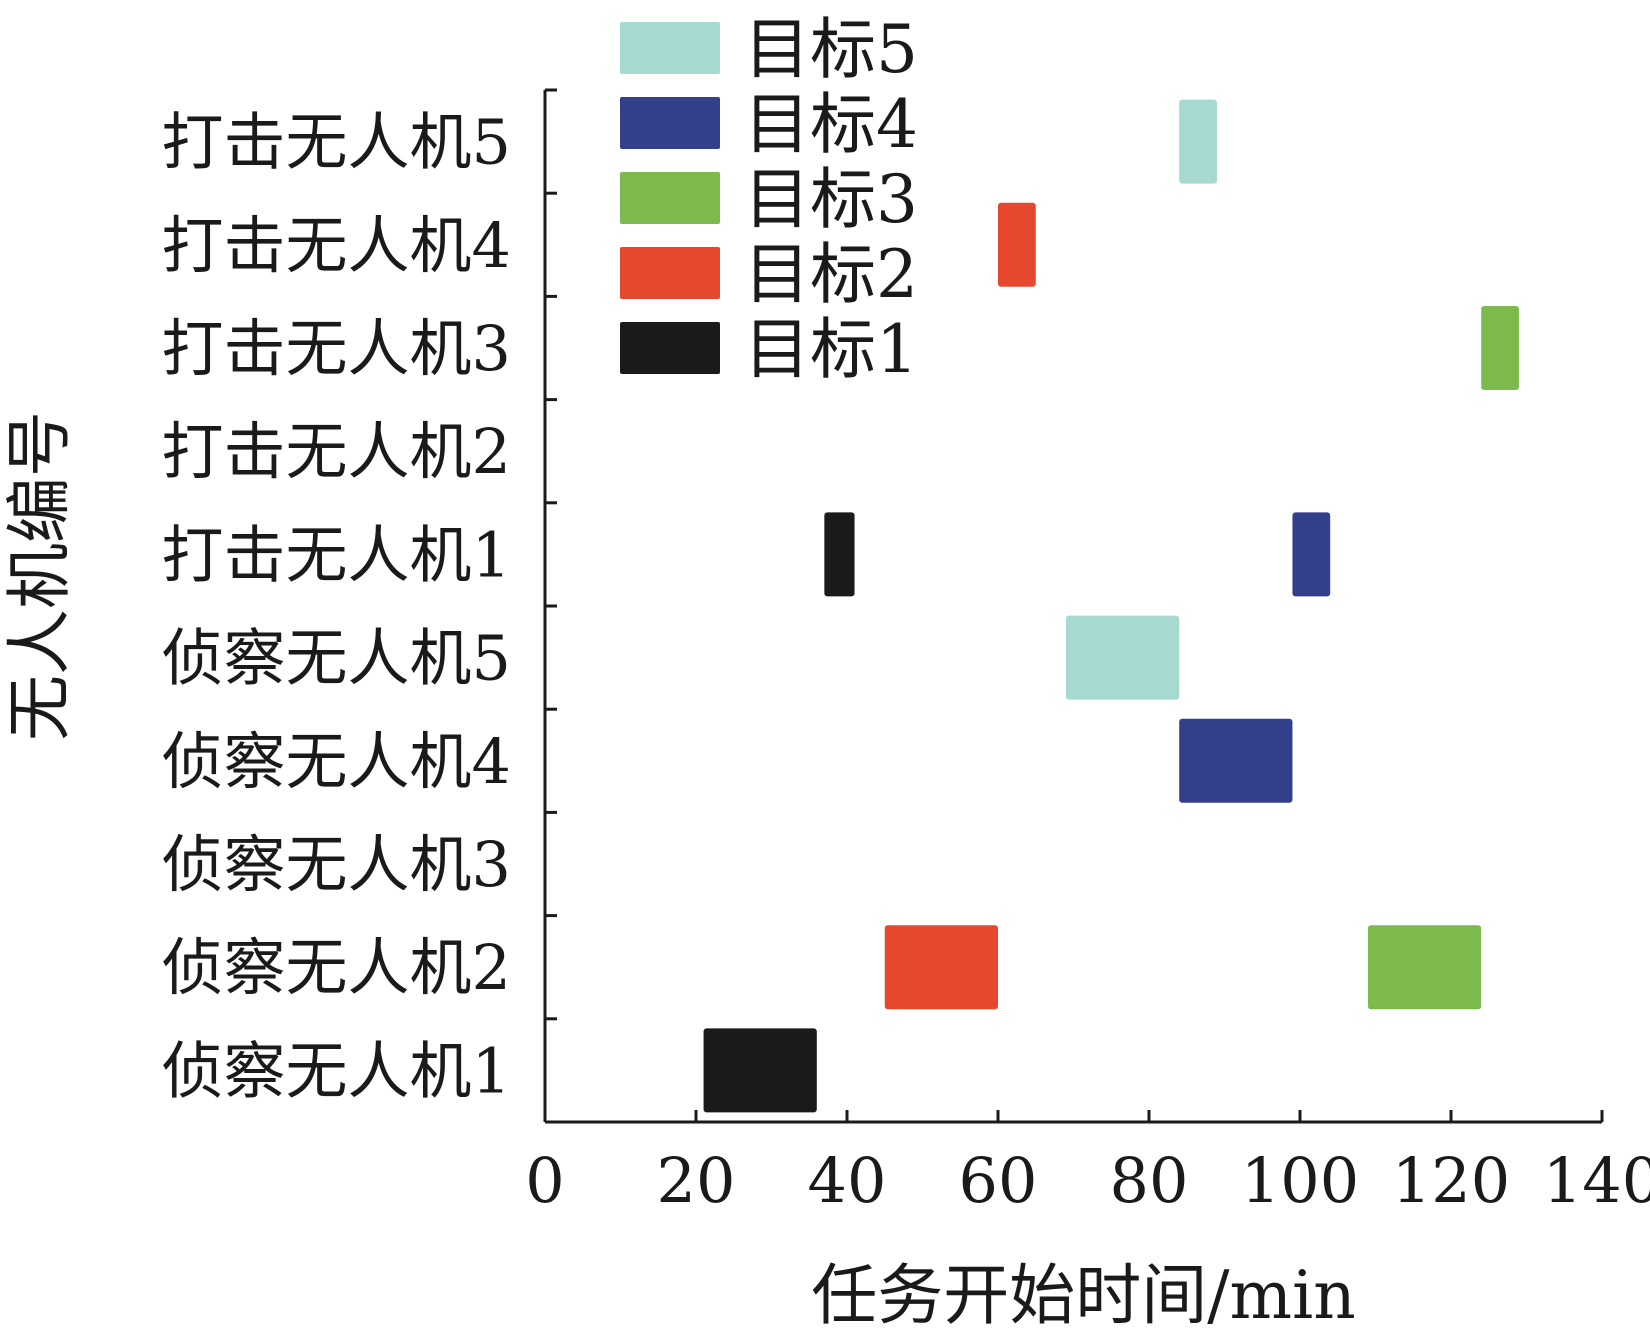 The height and width of the screenshot is (1341, 1650). Describe the element at coordinates (336, 142) in the screenshot. I see `y-category-label: 打击无人机5` at that location.